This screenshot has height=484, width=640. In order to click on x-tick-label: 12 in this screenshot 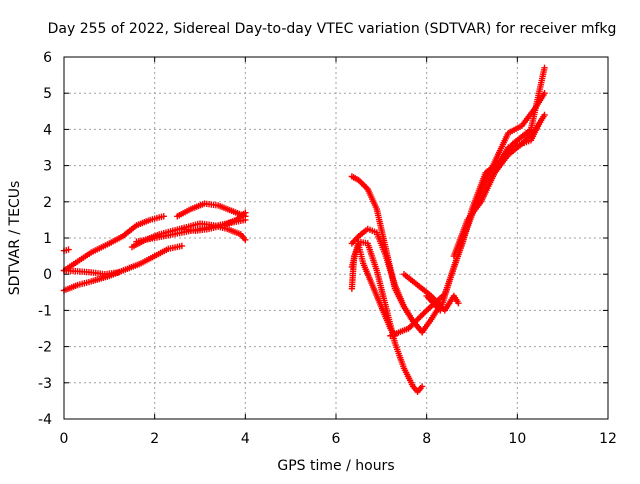, I will do `click(608, 439)`.